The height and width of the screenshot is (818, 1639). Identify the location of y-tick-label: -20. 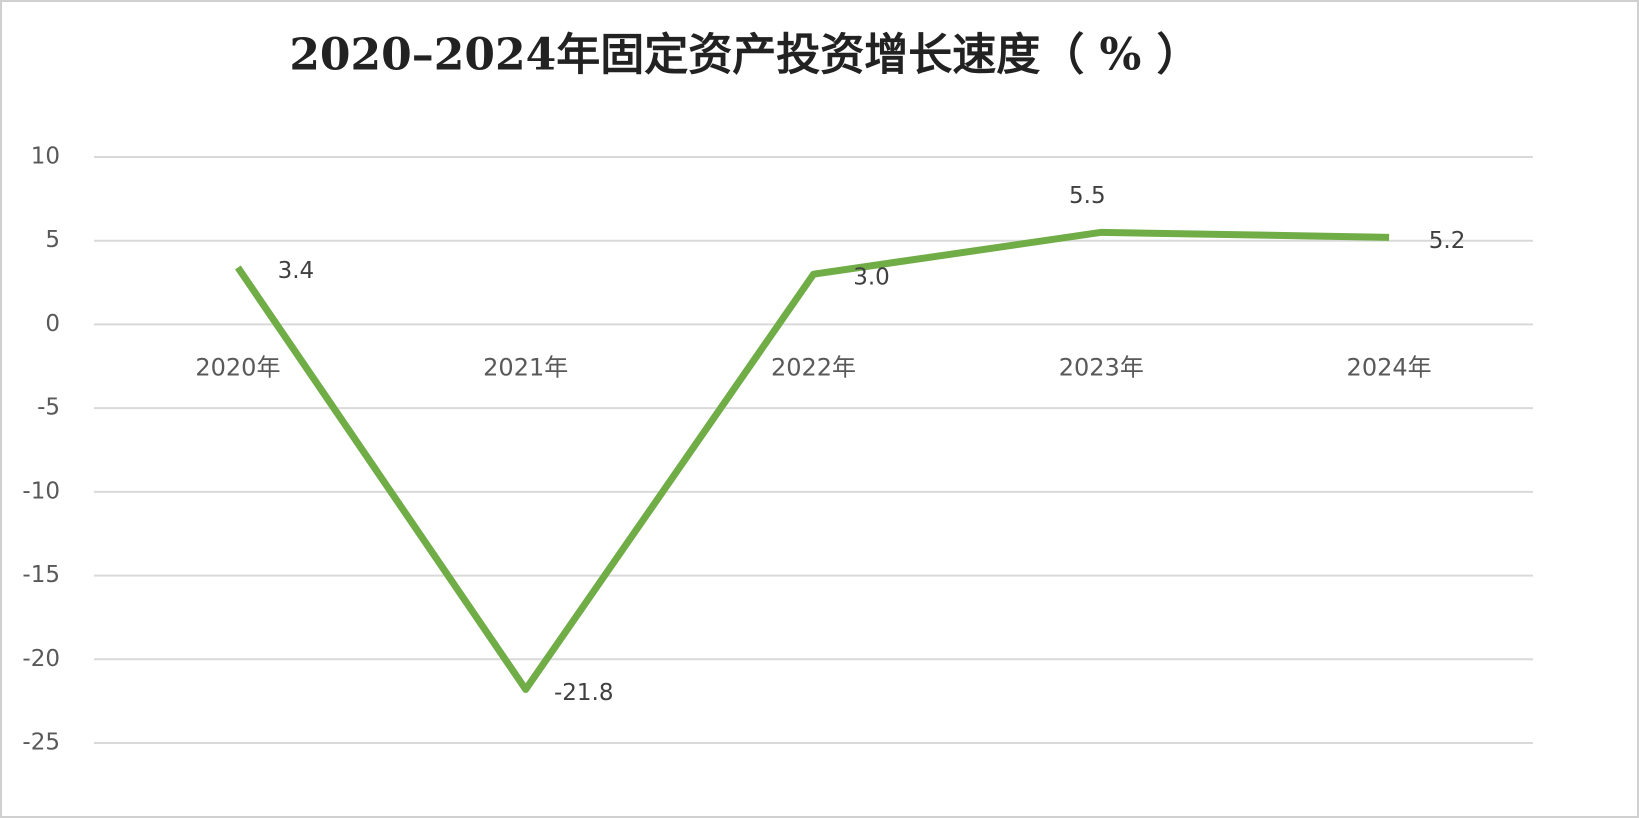
(41, 659).